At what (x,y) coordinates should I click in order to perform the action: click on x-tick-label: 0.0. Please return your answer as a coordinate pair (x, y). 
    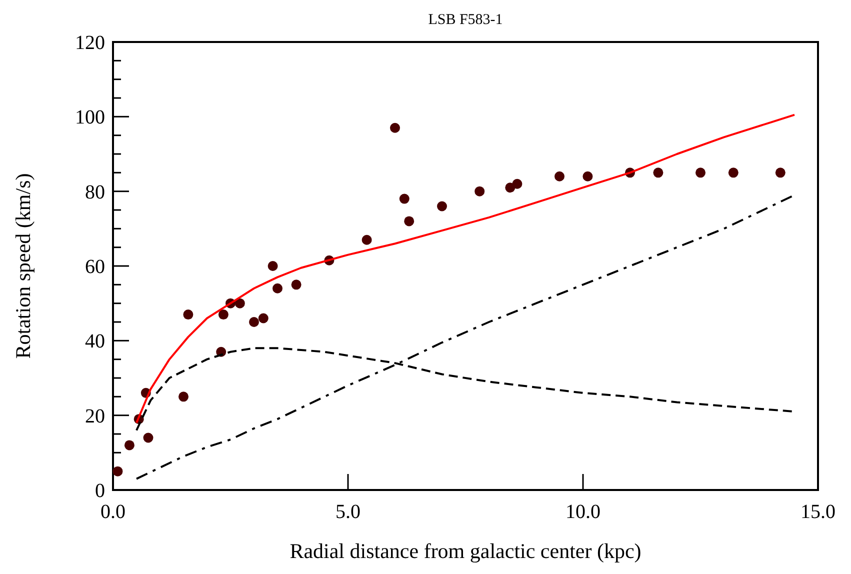
    Looking at the image, I should click on (113, 512).